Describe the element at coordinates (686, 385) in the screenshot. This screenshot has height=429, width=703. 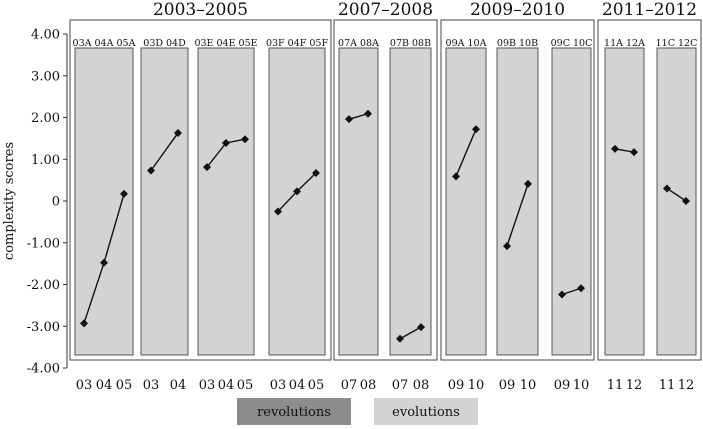
I see `x-tick-label: 12` at that location.